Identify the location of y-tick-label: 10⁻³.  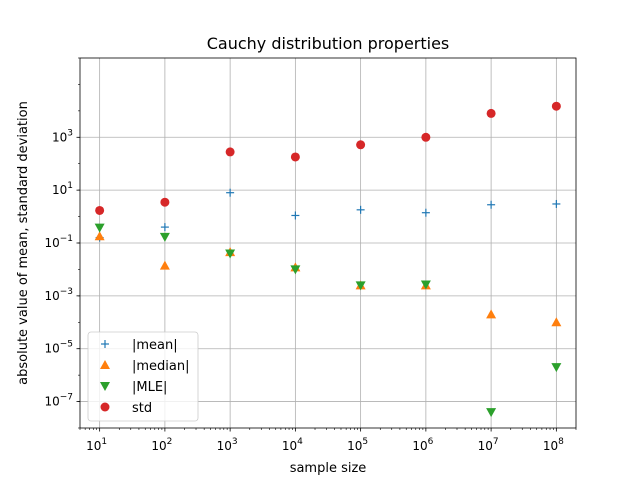
(58, 295).